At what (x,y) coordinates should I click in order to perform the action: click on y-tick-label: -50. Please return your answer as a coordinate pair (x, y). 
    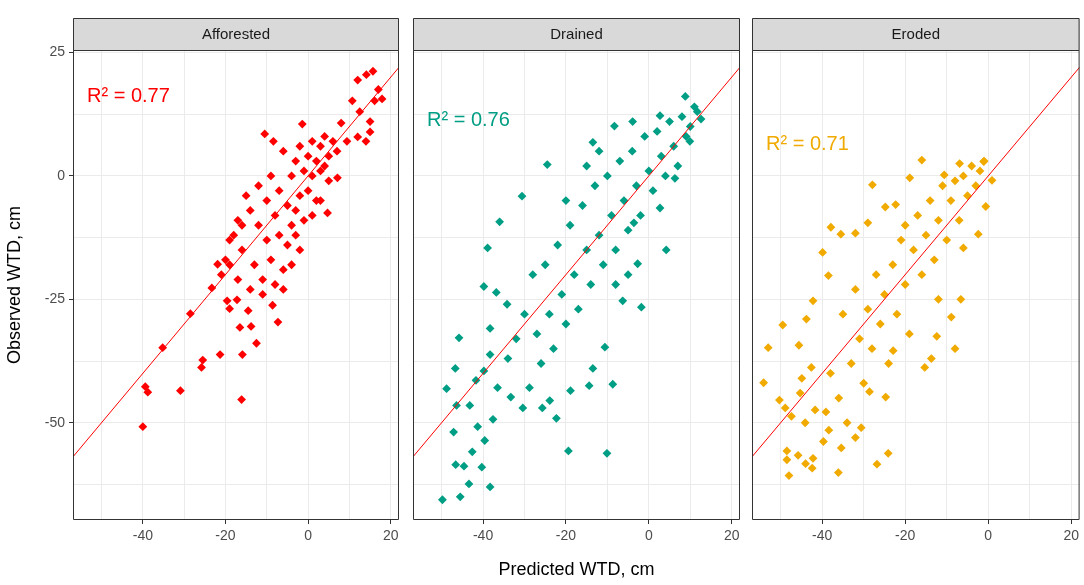
    Looking at the image, I should click on (55, 421).